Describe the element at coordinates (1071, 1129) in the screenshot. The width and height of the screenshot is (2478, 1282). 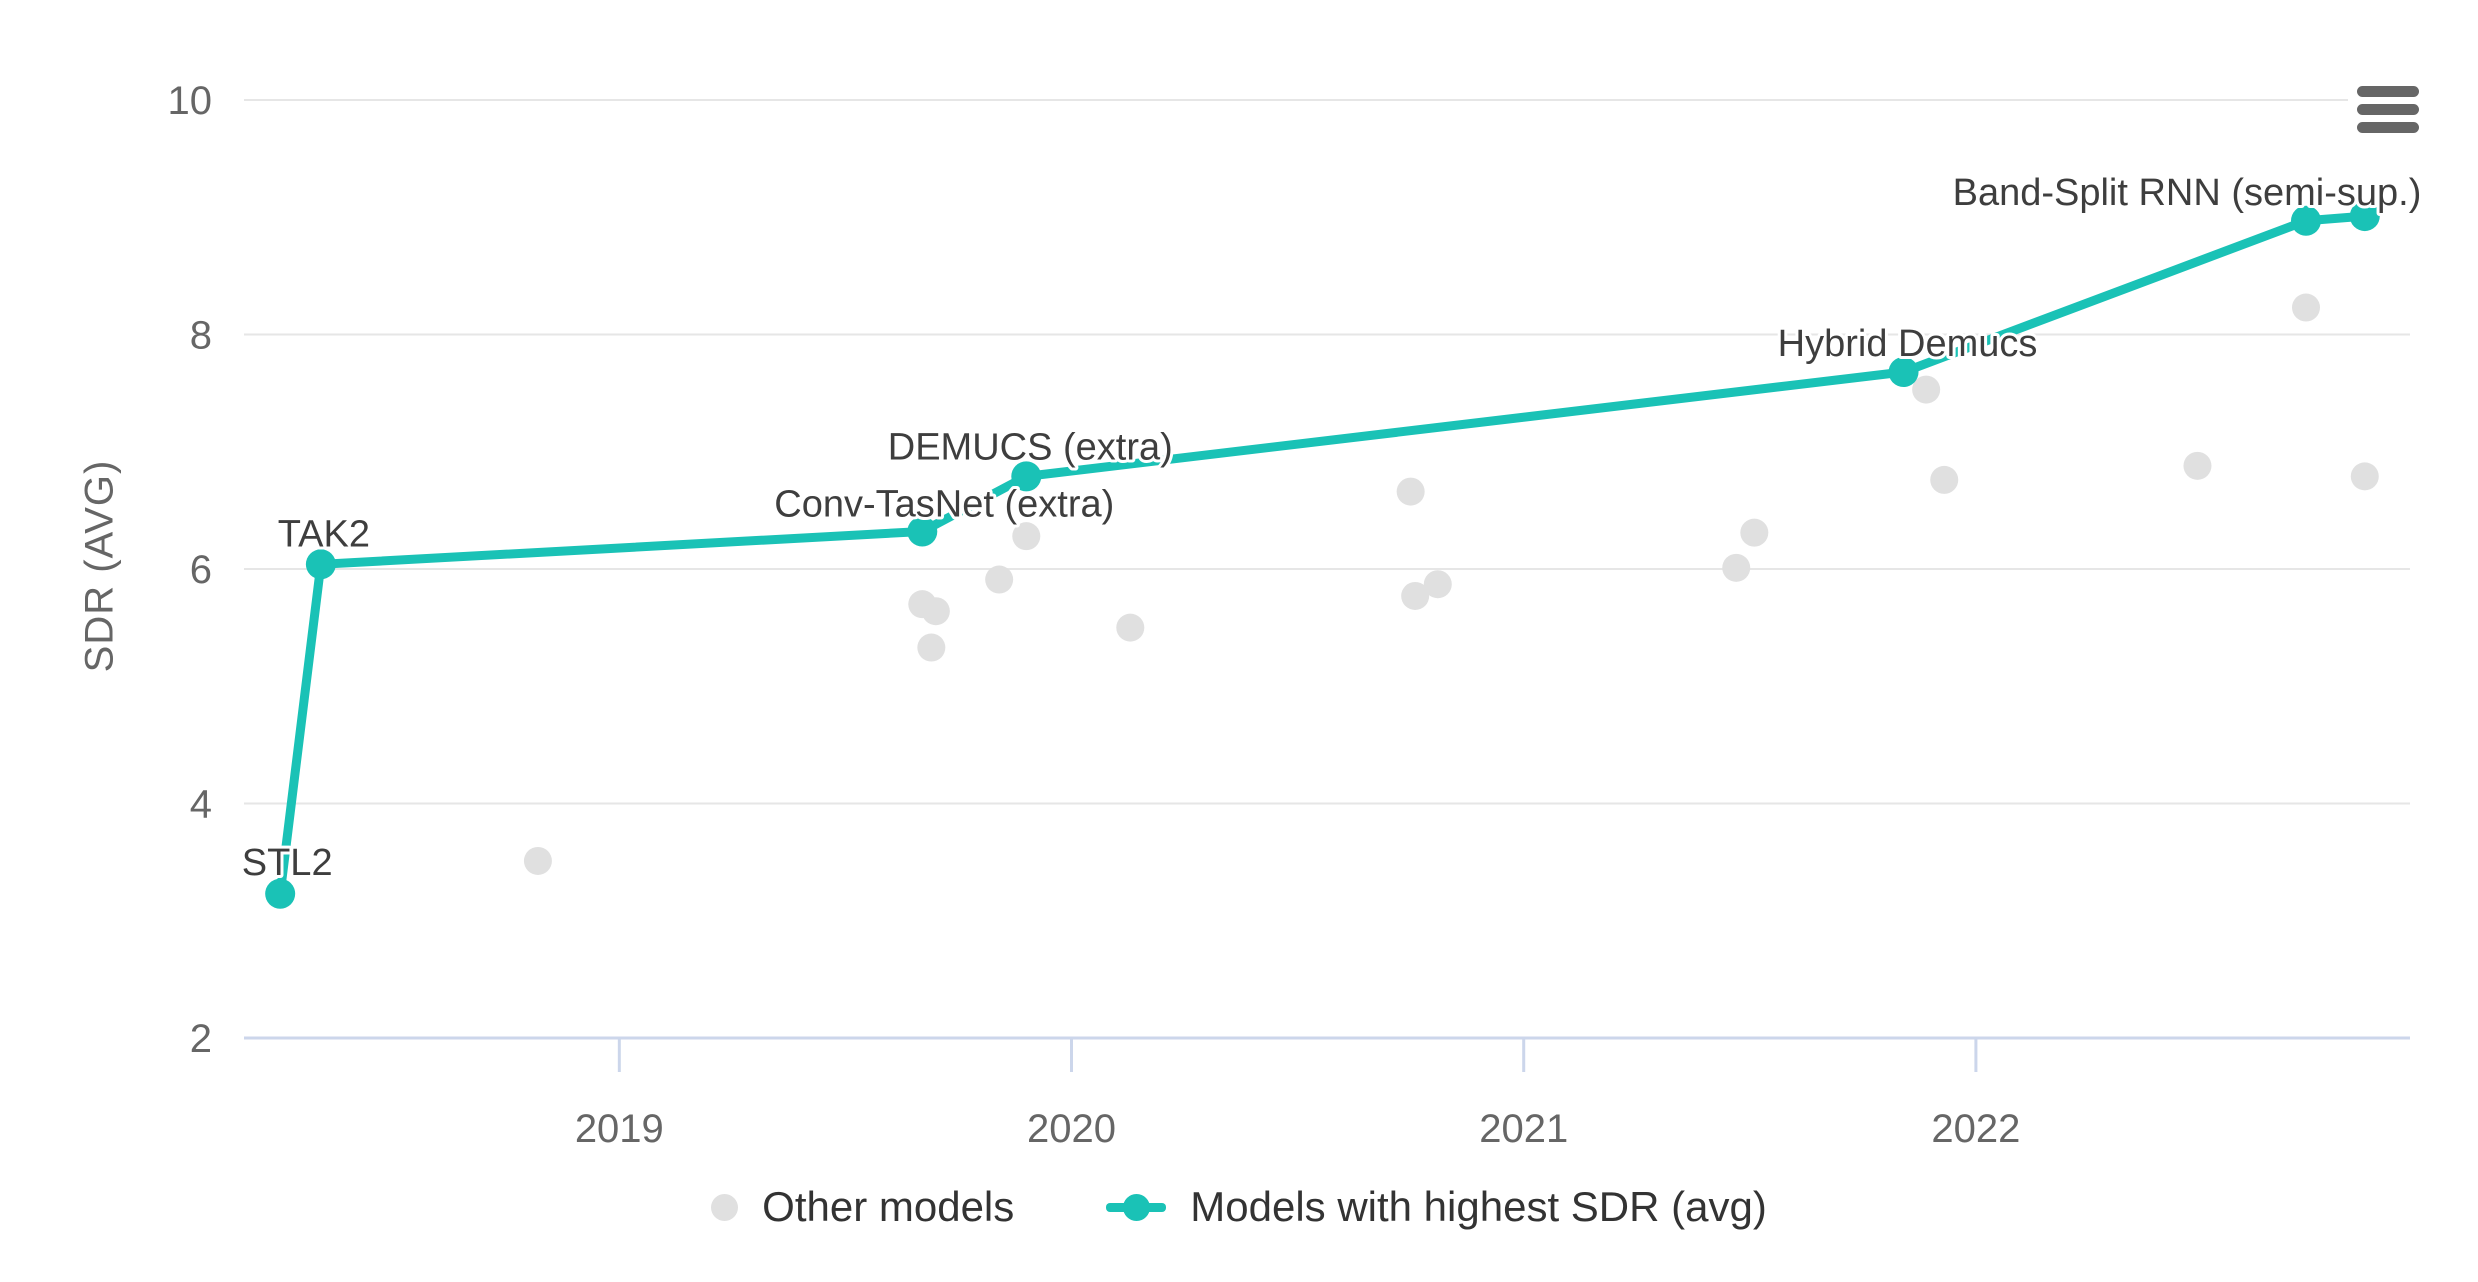
I see `x-tick-label-2020: 2020` at that location.